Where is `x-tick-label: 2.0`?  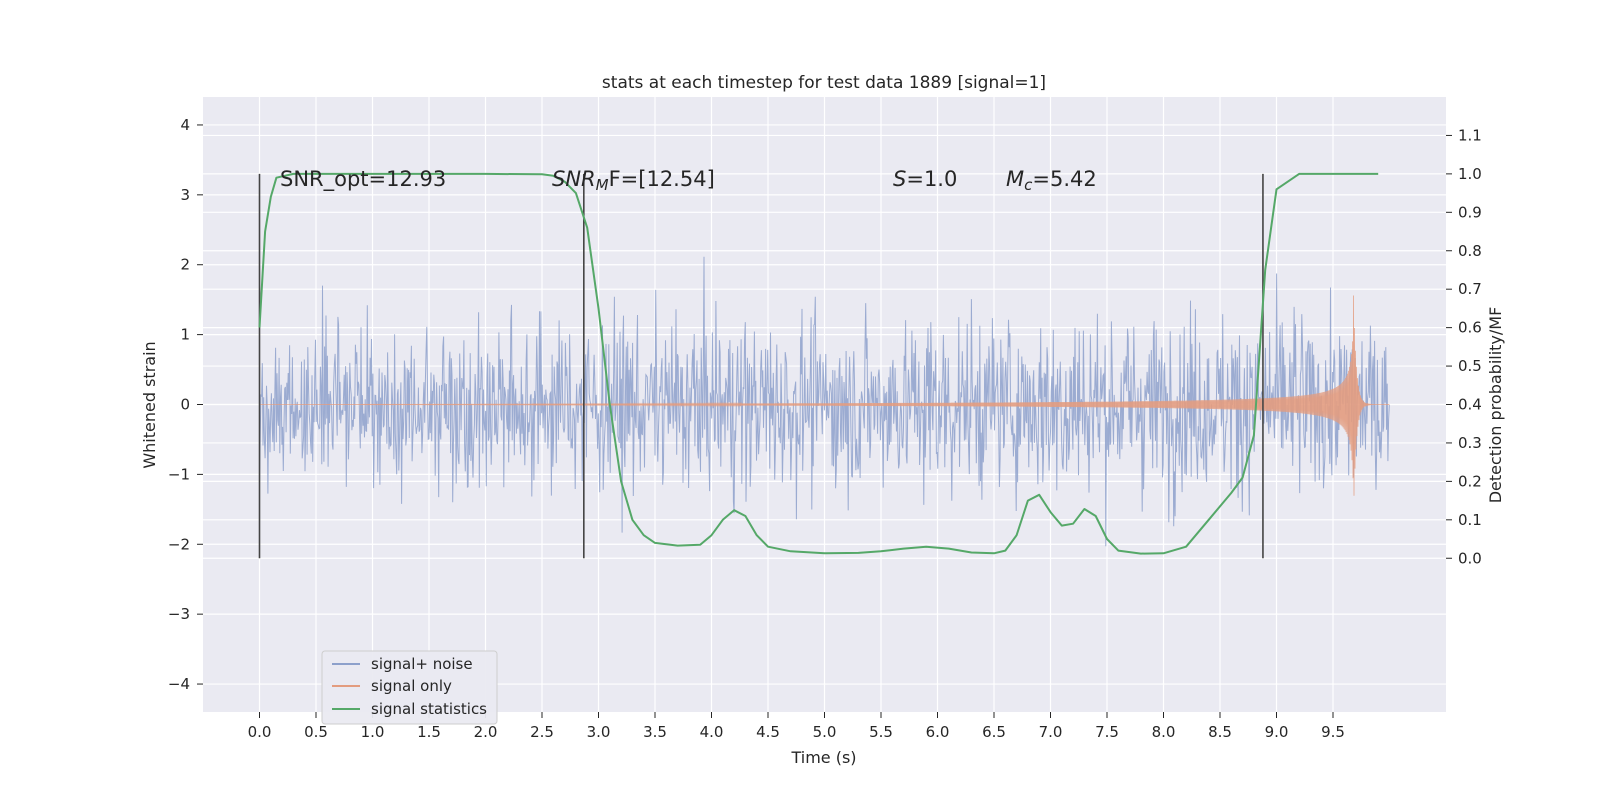 x-tick-label: 2.0 is located at coordinates (486, 732).